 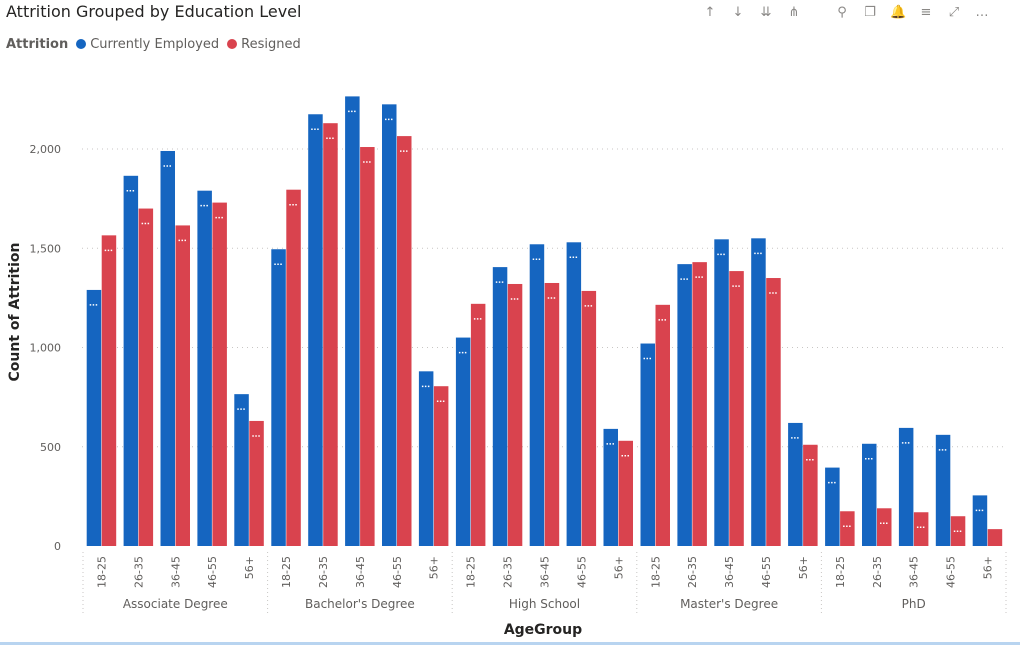 What do you see at coordinates (898, 12) in the screenshot?
I see `bell-icon: 🔔` at bounding box center [898, 12].